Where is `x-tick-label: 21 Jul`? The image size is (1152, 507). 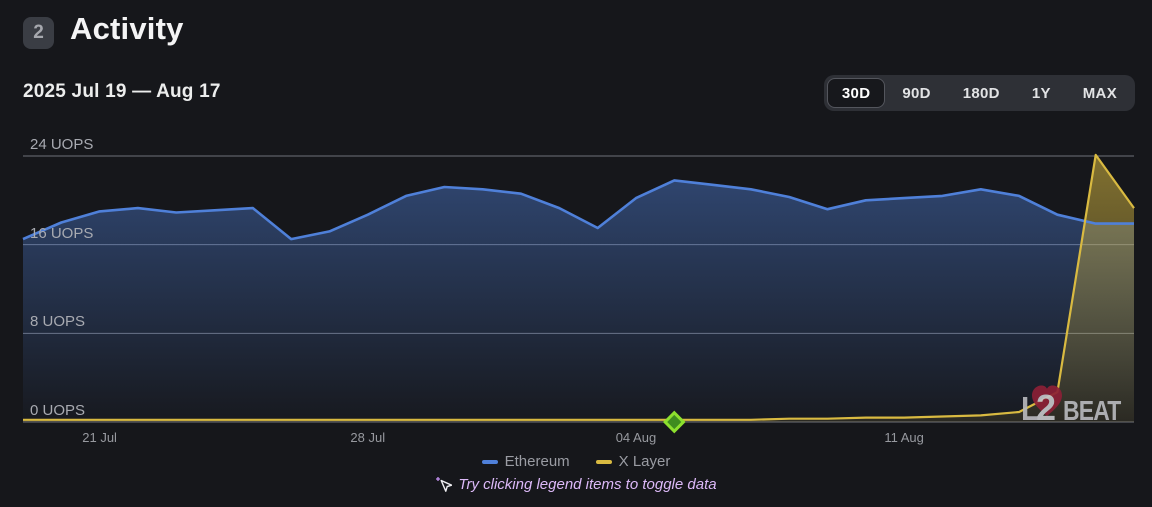
x-tick-label: 21 Jul is located at coordinates (99, 437).